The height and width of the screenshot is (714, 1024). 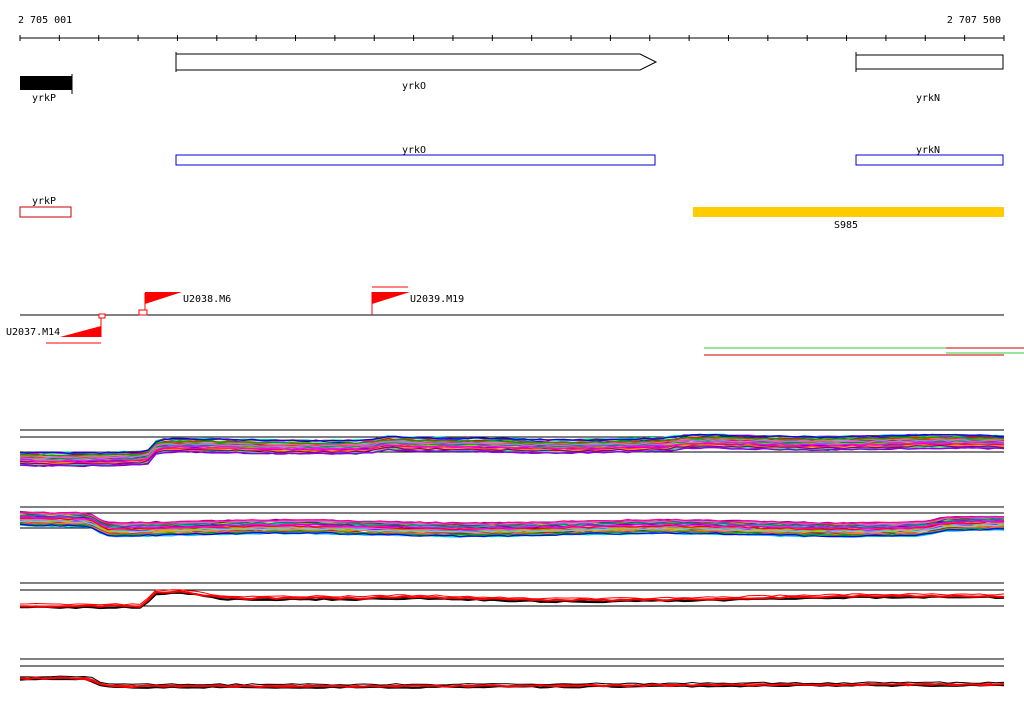 What do you see at coordinates (928, 150) in the screenshot?
I see `cds-yrkN-label: yrkN` at bounding box center [928, 150].